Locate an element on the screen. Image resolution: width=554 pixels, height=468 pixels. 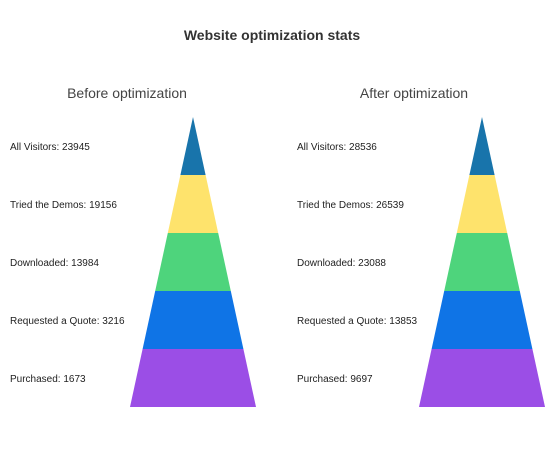
stage-label-before-5: Purchased: 1673 is located at coordinates (48, 379).